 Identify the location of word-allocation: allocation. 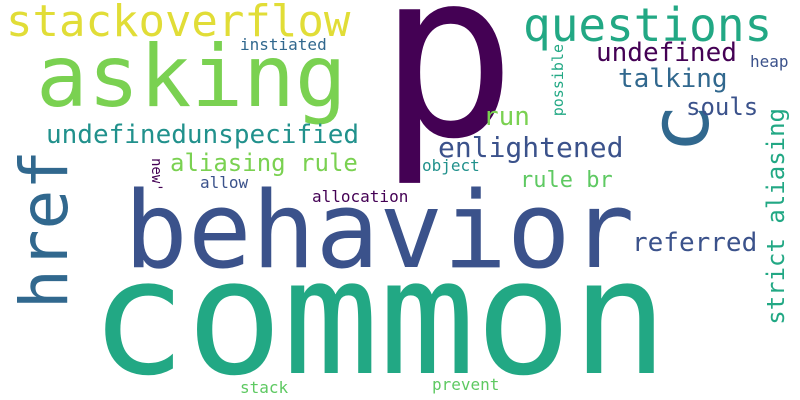
(360, 196).